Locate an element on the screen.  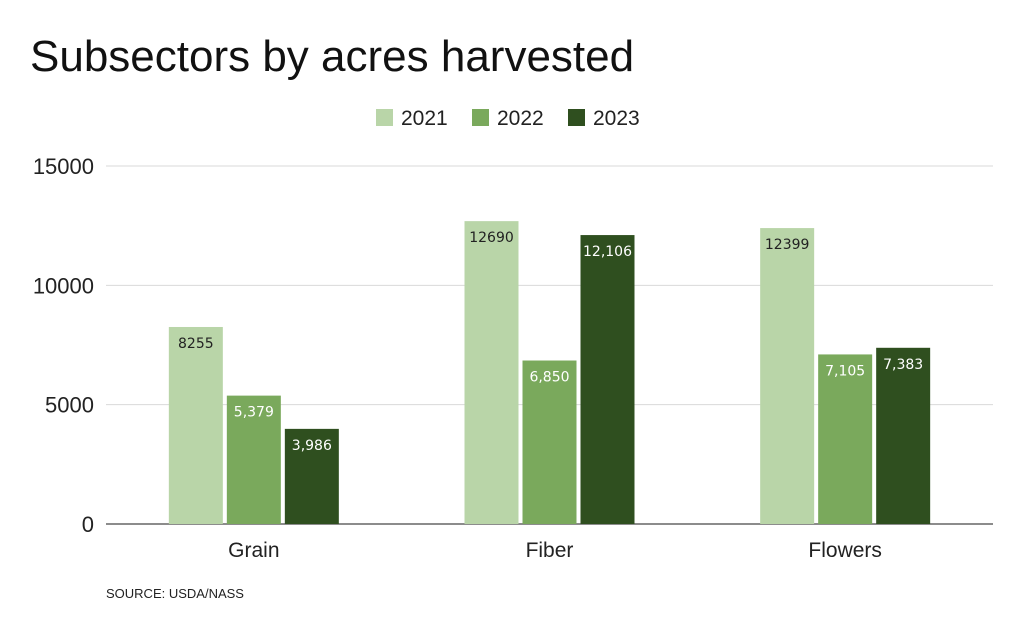
data-label: 7,383 is located at coordinates (903, 365).